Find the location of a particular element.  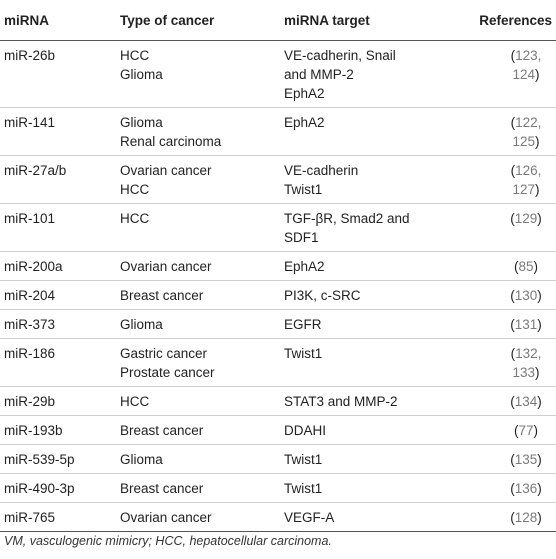

table-row: miR-204 Breast cancer PI3K, c-SRC (130) is located at coordinates (278, 295).